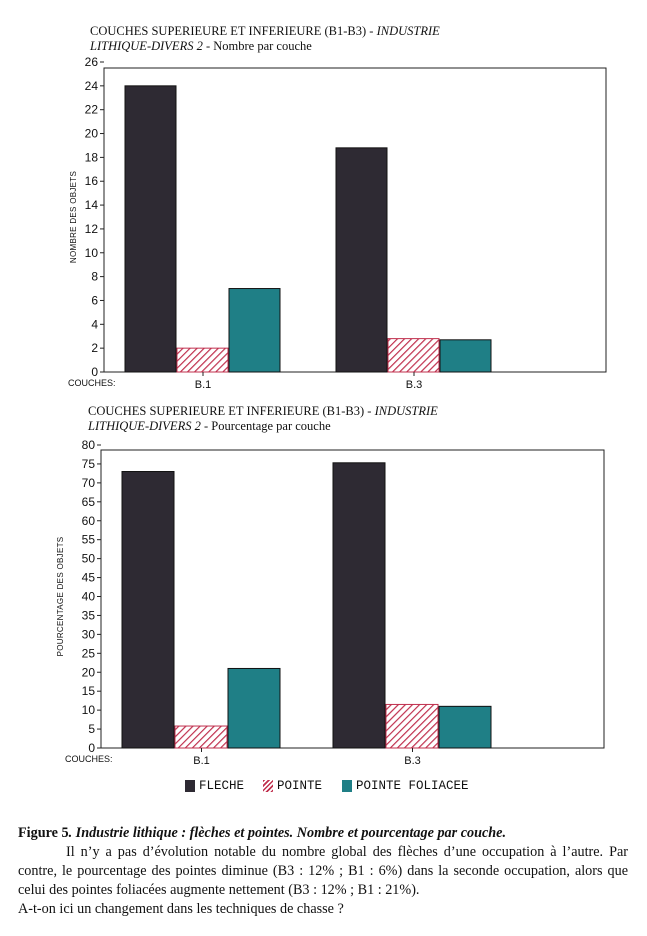 The width and height of the screenshot is (647, 936). What do you see at coordinates (265, 426) in the screenshot?
I see `chart2-title-line2: - Pourcentage par couche` at bounding box center [265, 426].